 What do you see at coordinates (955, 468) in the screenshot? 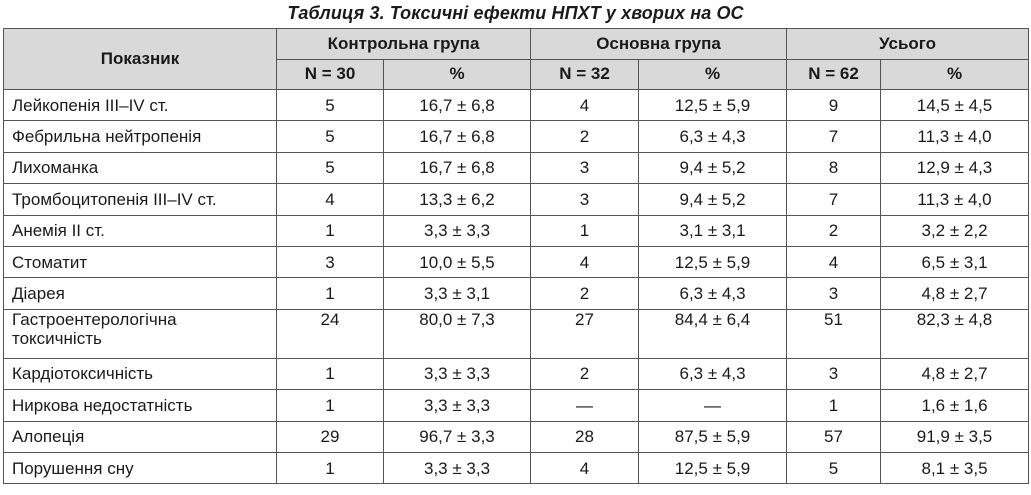
I see `row-cell: 8,1 ± 3,5` at bounding box center [955, 468].